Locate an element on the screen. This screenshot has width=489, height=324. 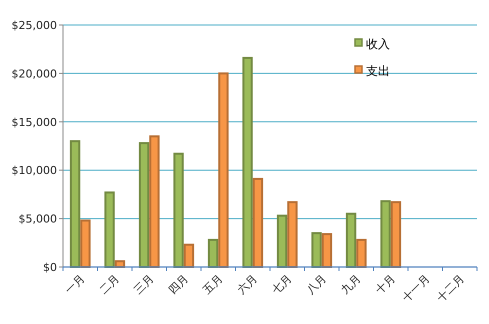
x-tick-label: 十月 is located at coordinates (385, 284).